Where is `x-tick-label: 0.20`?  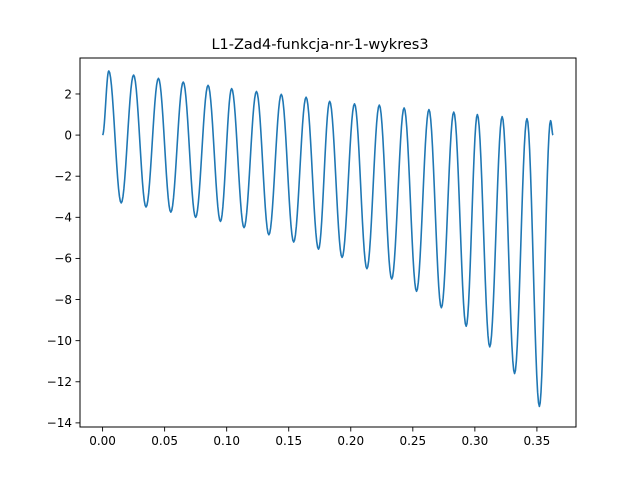 x-tick-label: 0.20 is located at coordinates (350, 441).